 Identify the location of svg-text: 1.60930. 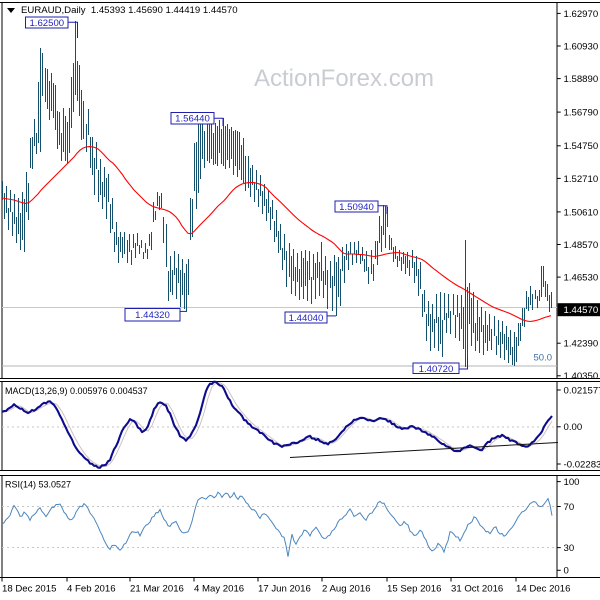
(581, 46).